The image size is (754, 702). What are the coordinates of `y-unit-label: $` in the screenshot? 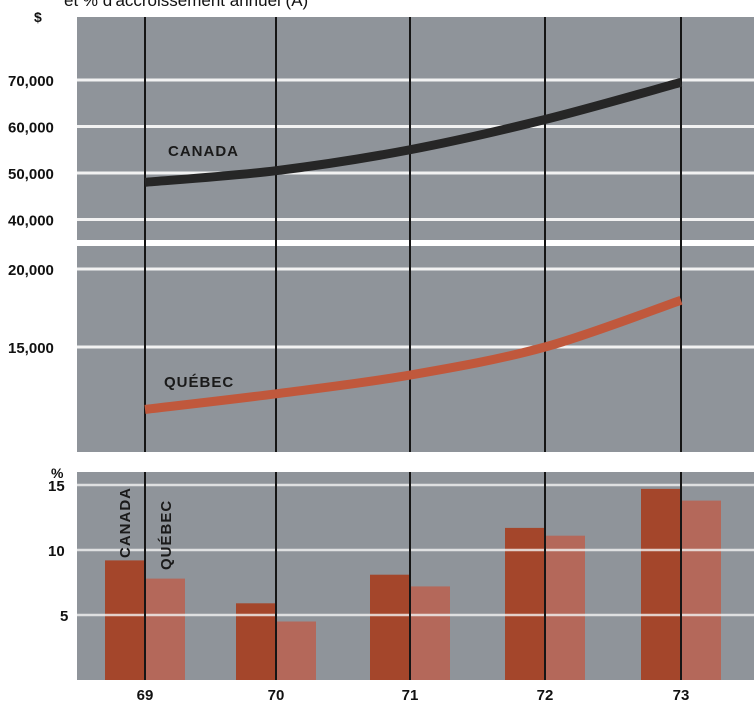 It's located at (38, 17).